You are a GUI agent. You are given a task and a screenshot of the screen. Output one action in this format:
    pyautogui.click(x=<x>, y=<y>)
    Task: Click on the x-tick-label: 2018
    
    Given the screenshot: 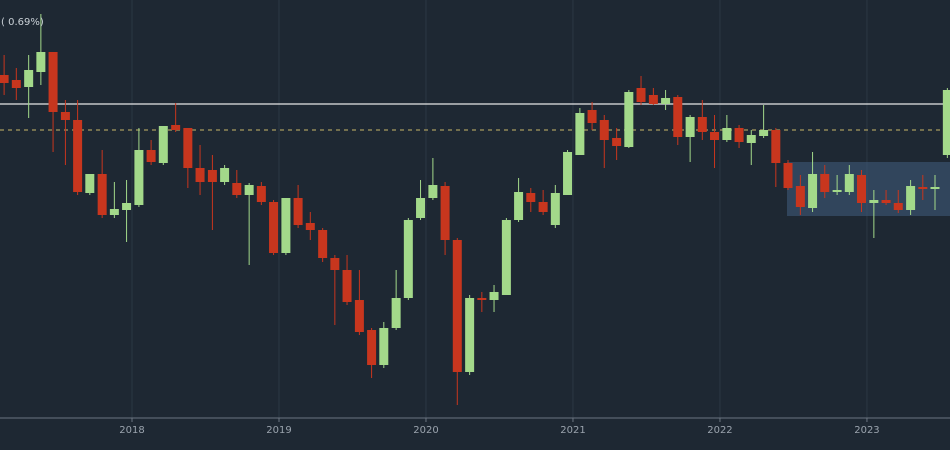 What is the action you would take?
    pyautogui.click(x=131, y=430)
    